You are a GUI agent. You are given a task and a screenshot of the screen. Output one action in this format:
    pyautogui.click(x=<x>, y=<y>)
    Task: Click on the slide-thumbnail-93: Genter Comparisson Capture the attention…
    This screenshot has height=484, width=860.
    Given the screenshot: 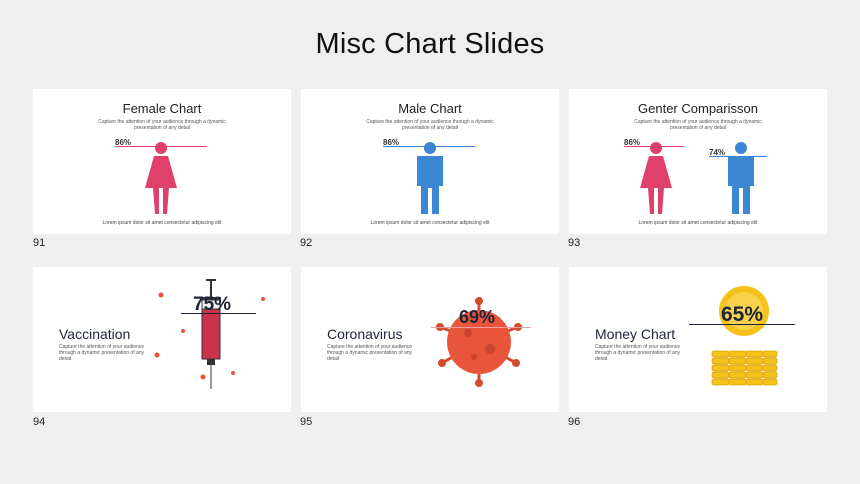 What is the action you would take?
    pyautogui.click(x=698, y=161)
    